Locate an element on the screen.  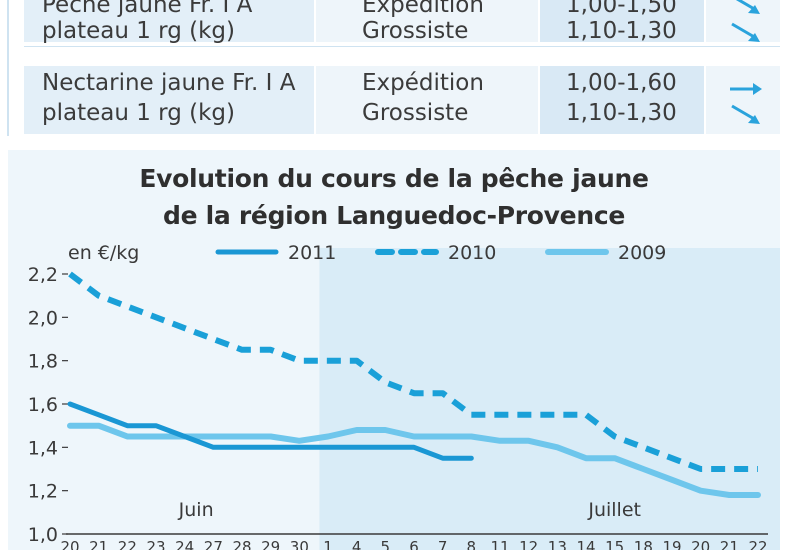
legend-label: 2010 is located at coordinates (472, 253).